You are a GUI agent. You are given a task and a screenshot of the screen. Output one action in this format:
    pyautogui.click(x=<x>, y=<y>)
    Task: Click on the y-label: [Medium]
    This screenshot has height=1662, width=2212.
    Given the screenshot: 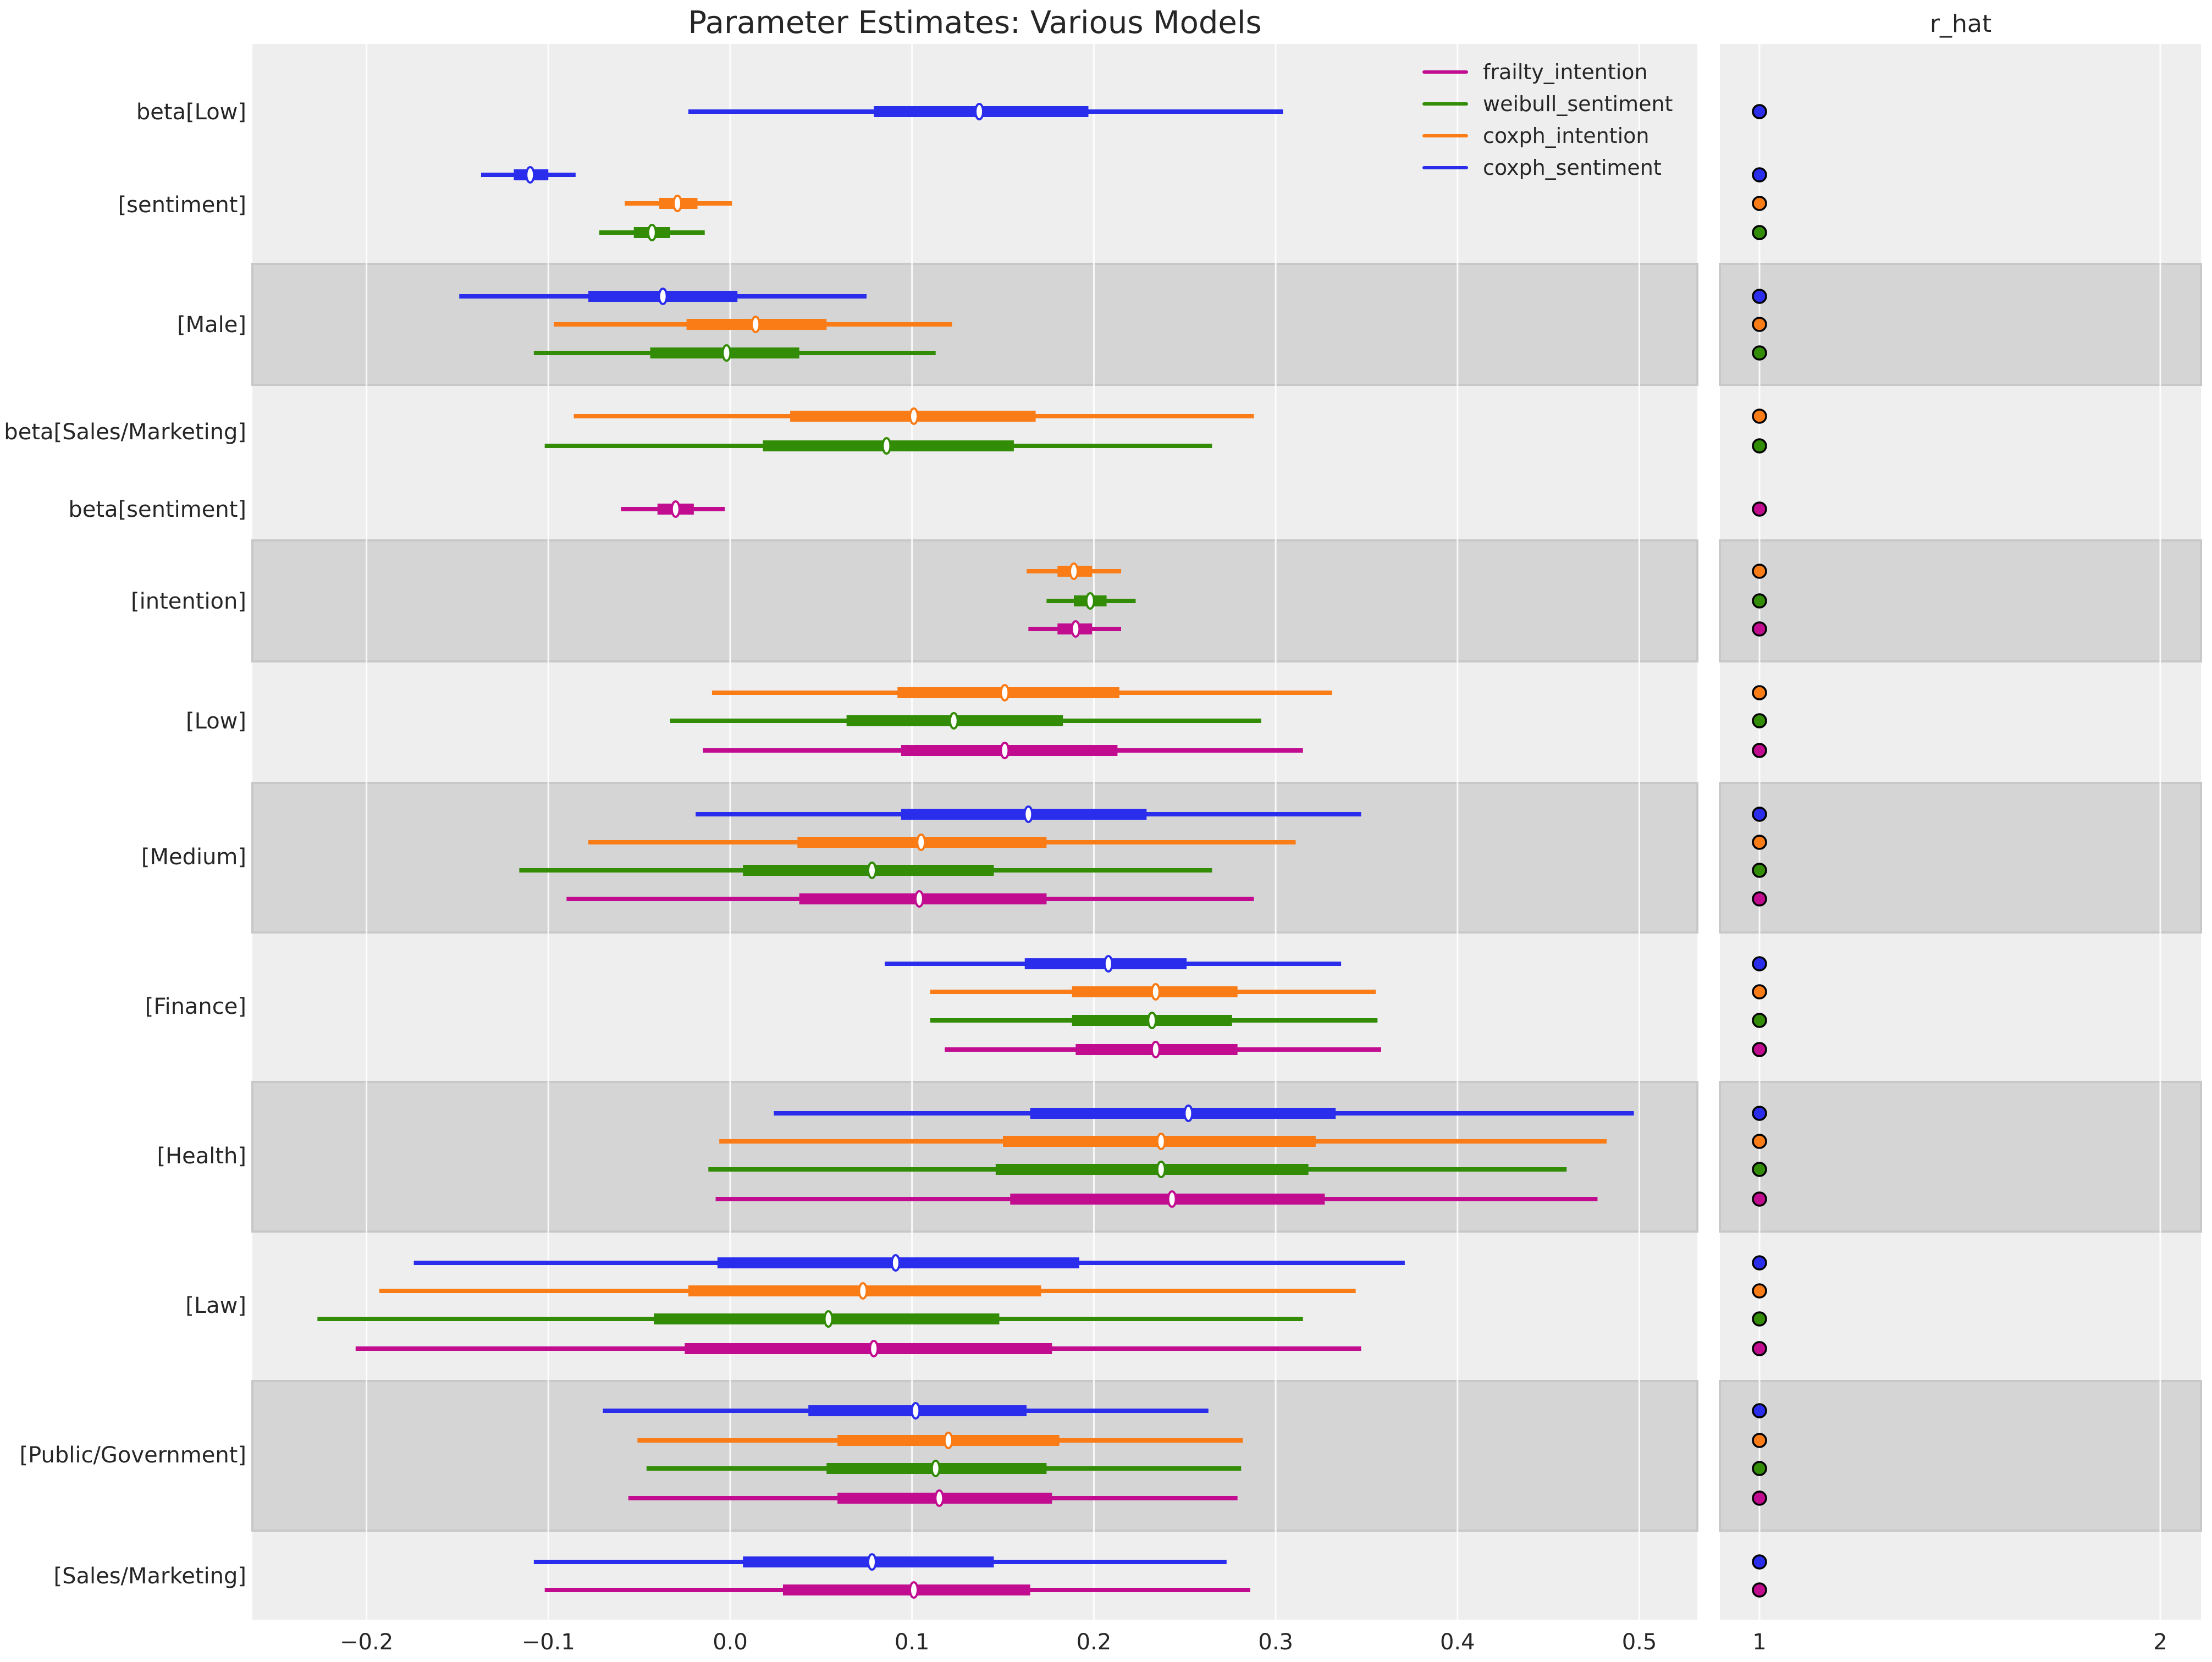 What is the action you would take?
    pyautogui.click(x=194, y=857)
    